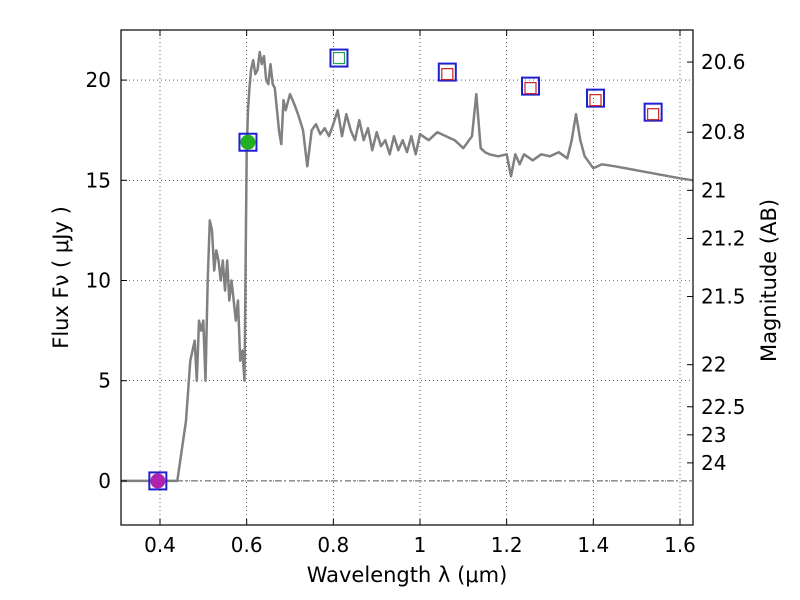 The height and width of the screenshot is (600, 800). What do you see at coordinates (713, 190) in the screenshot?
I see `y-right-tick-label: 21` at bounding box center [713, 190].